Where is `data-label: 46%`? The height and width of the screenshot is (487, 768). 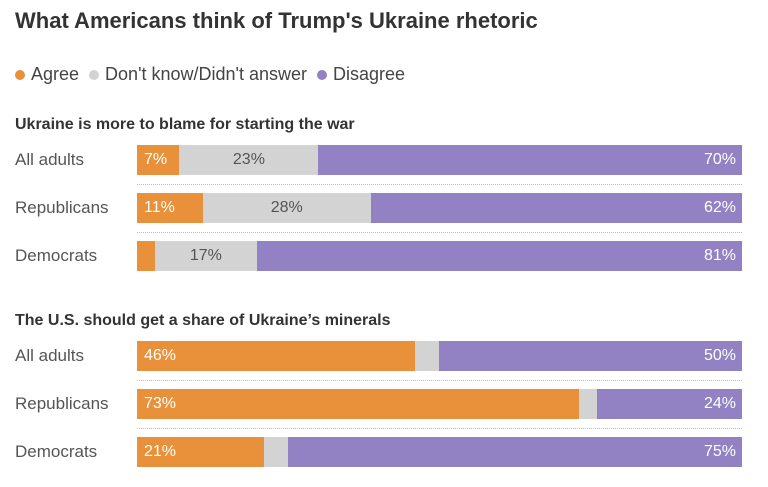
data-label: 46% is located at coordinates (160, 355).